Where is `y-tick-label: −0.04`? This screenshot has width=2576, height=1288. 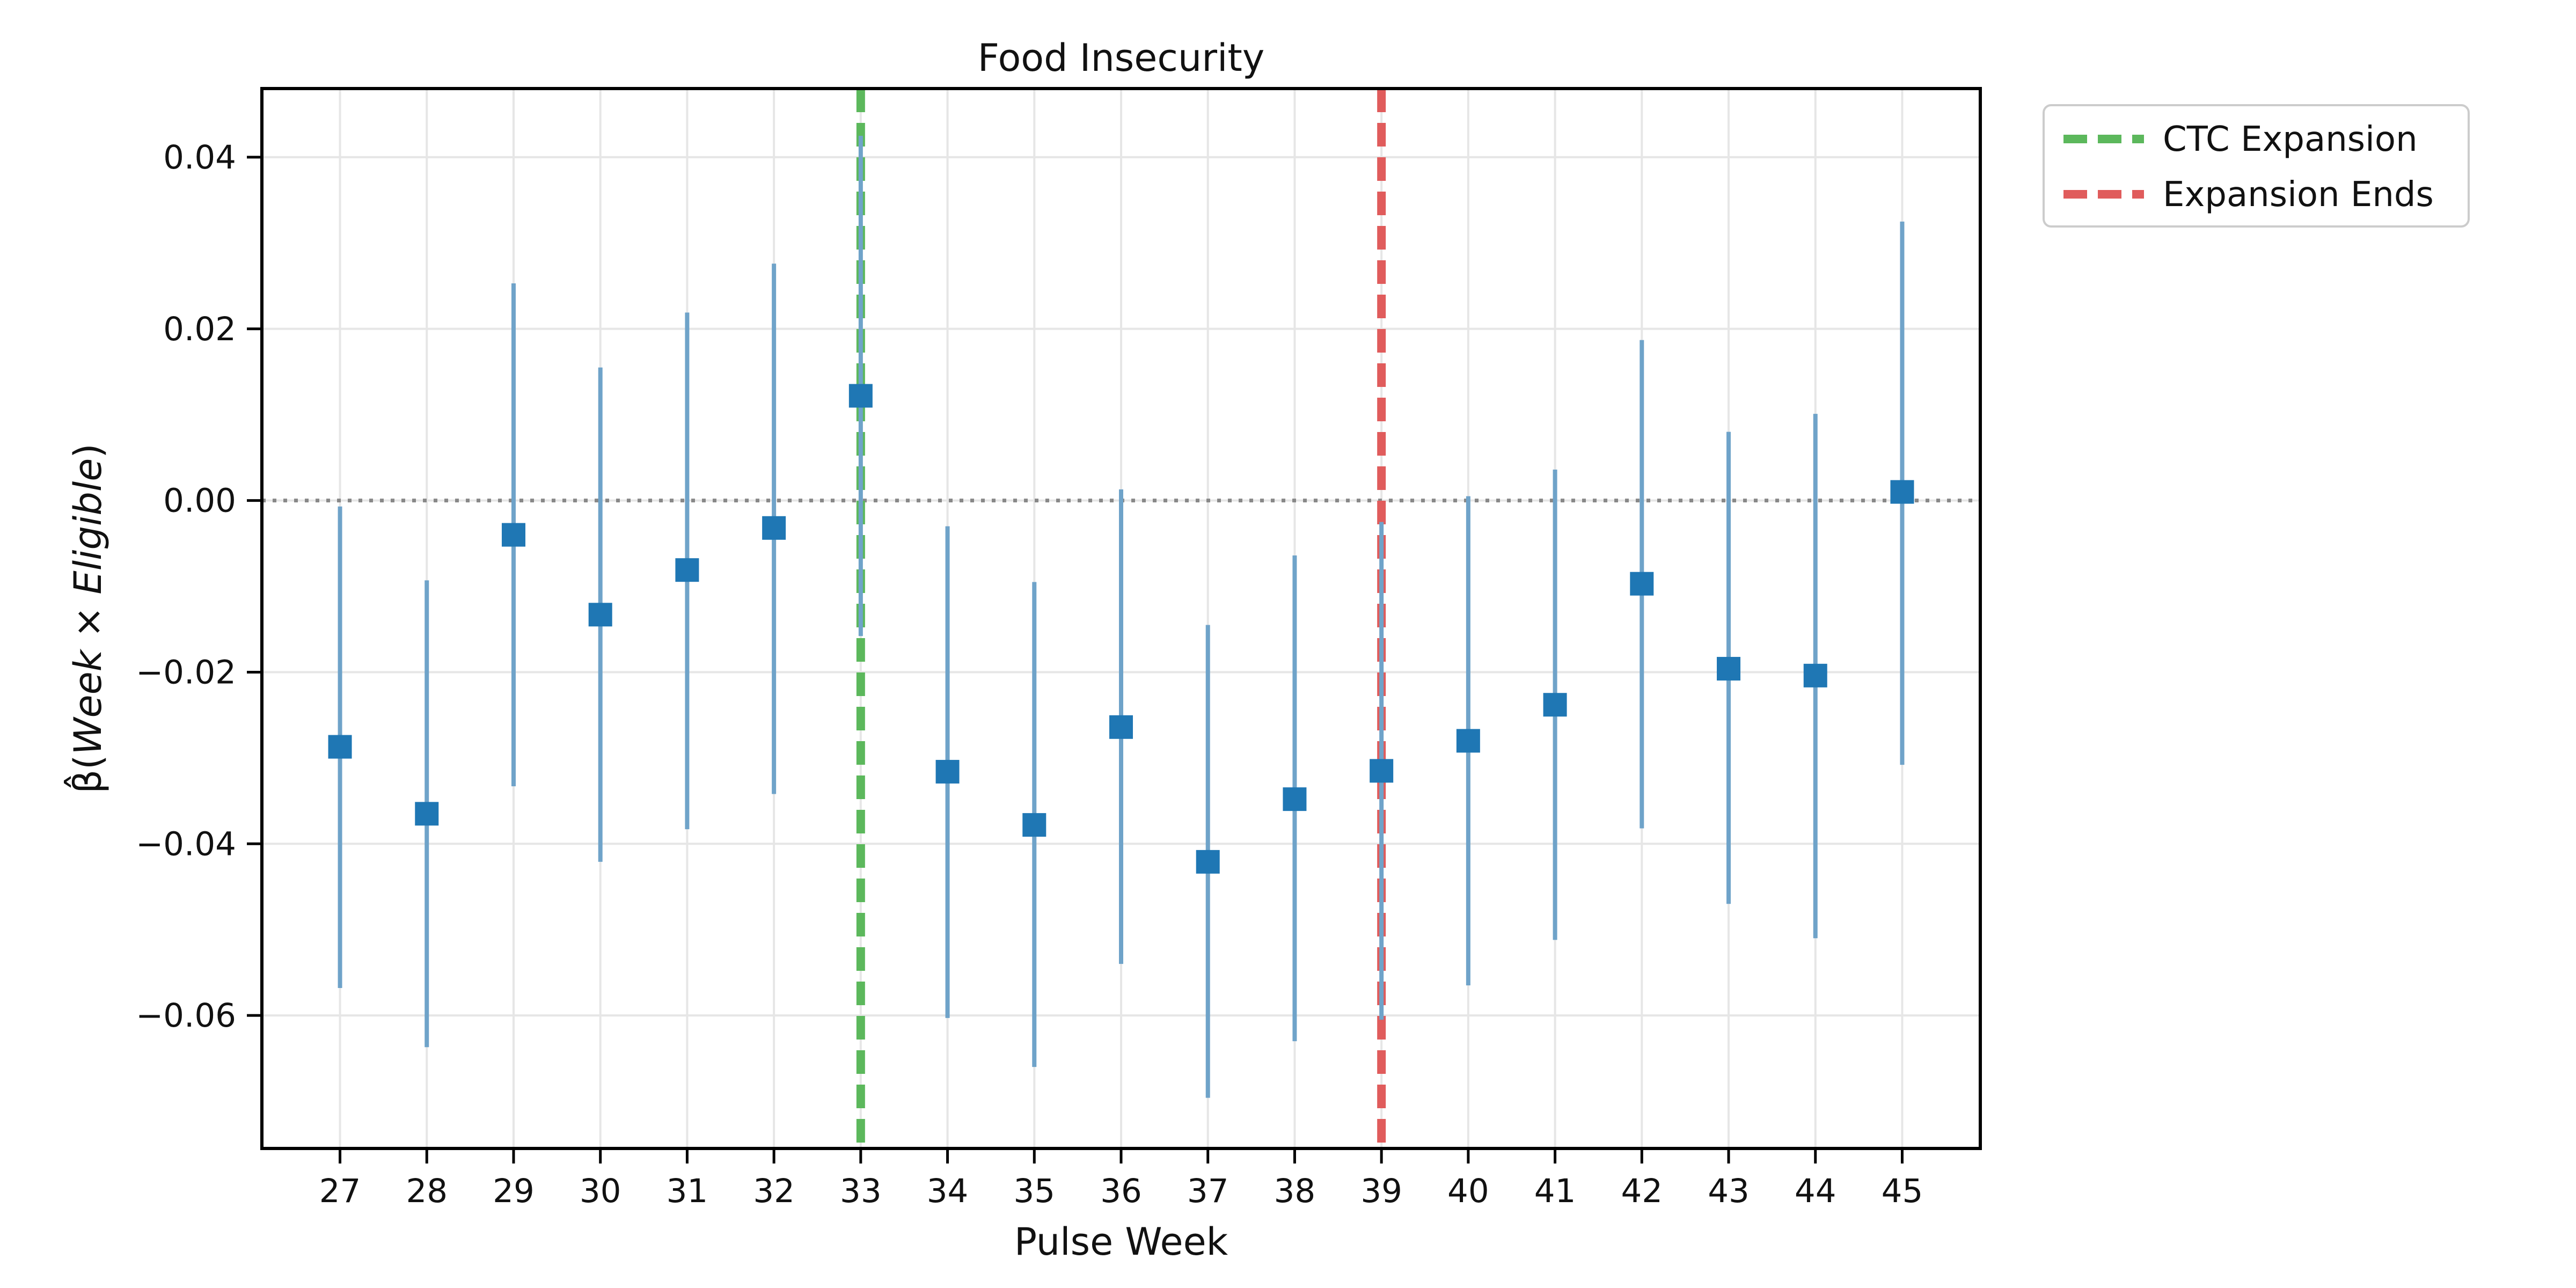 y-tick-label: −0.04 is located at coordinates (186, 844).